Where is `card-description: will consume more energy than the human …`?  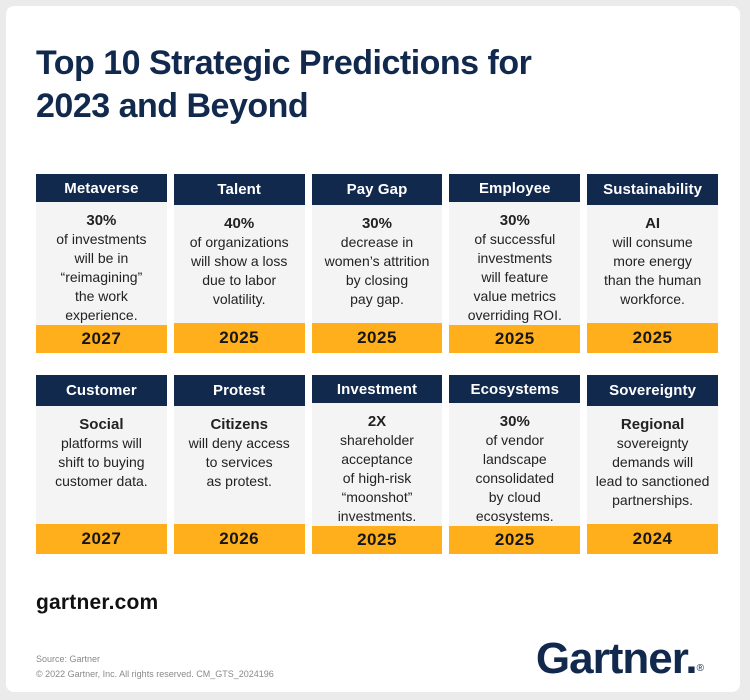
card-description: will consume more energy than the human … is located at coordinates (652, 270).